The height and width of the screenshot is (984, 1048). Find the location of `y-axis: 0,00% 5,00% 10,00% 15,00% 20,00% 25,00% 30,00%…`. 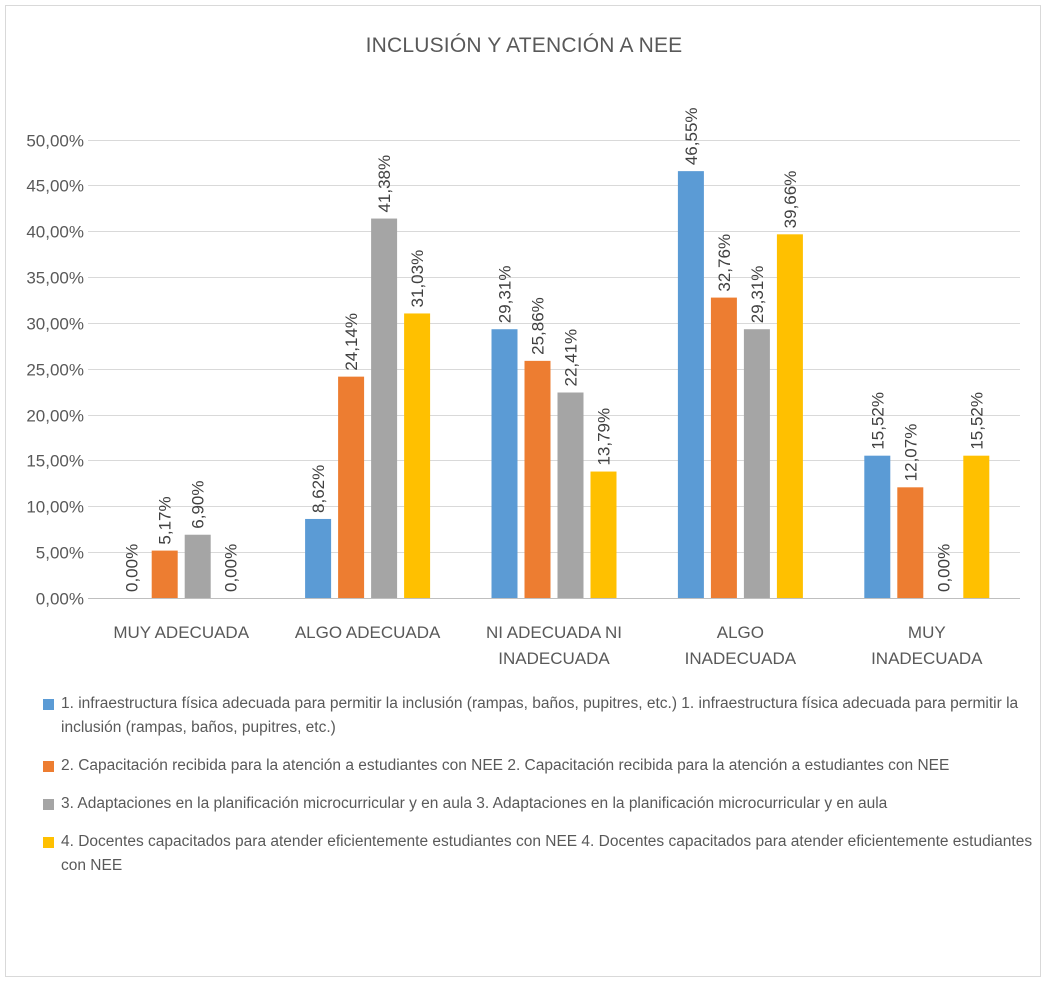

y-axis: 0,00% 5,00% 10,00% 15,00% 20,00% 25,00% 30,00%… is located at coordinates (55, 370).